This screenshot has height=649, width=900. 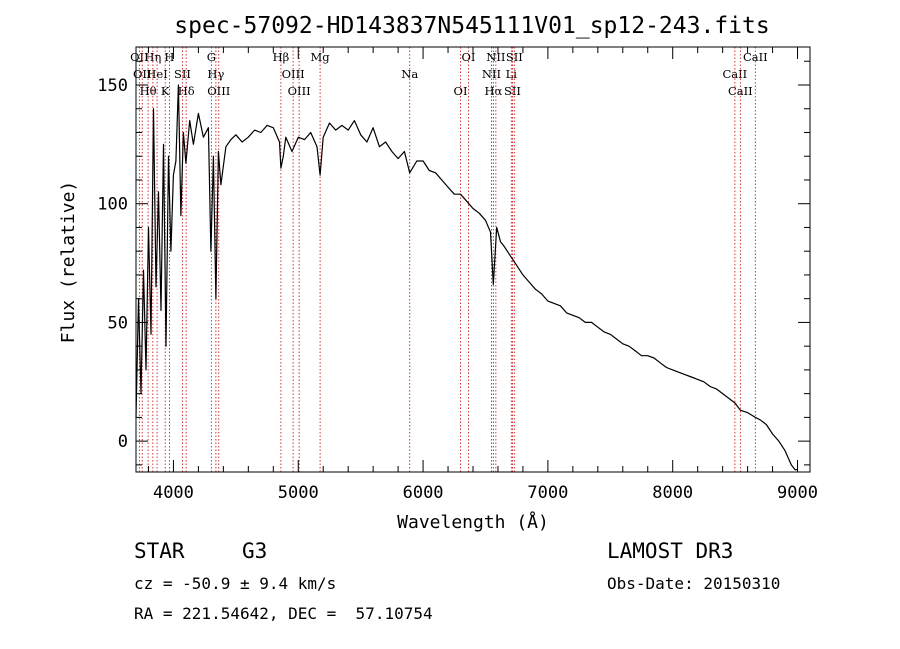 What do you see at coordinates (493, 91) in the screenshot?
I see `emission-line-label: Hα` at bounding box center [493, 91].